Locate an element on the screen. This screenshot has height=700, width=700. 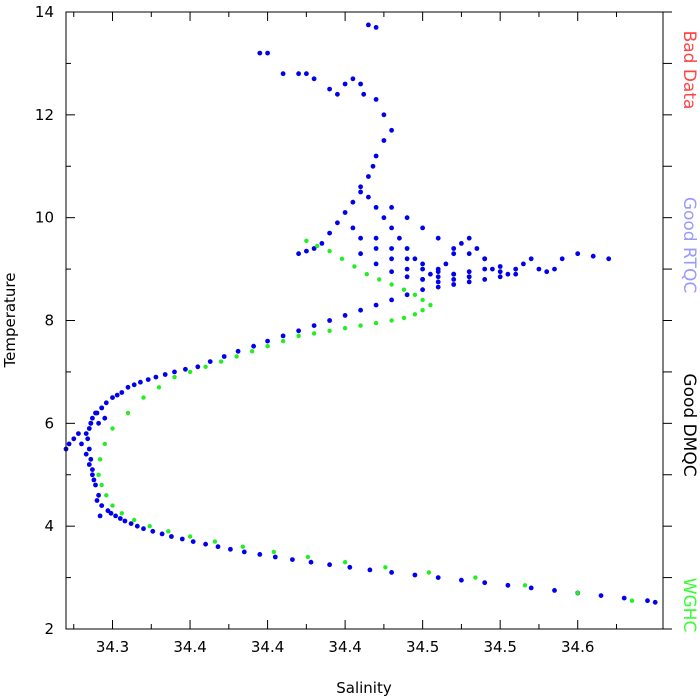
y-axis-title: Temperature is located at coordinates (10, 320).